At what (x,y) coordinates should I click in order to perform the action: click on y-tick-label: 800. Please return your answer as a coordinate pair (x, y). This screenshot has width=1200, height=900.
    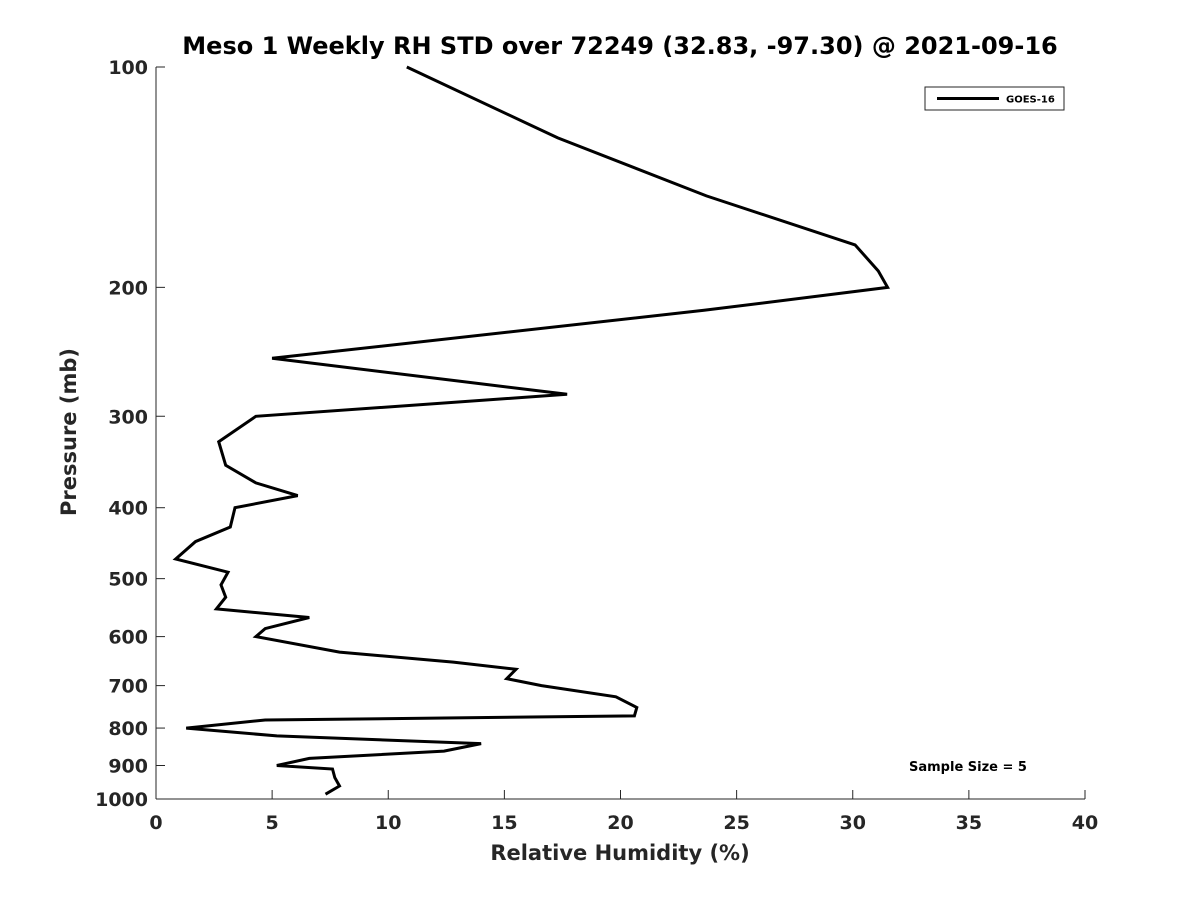
    Looking at the image, I should click on (128, 729).